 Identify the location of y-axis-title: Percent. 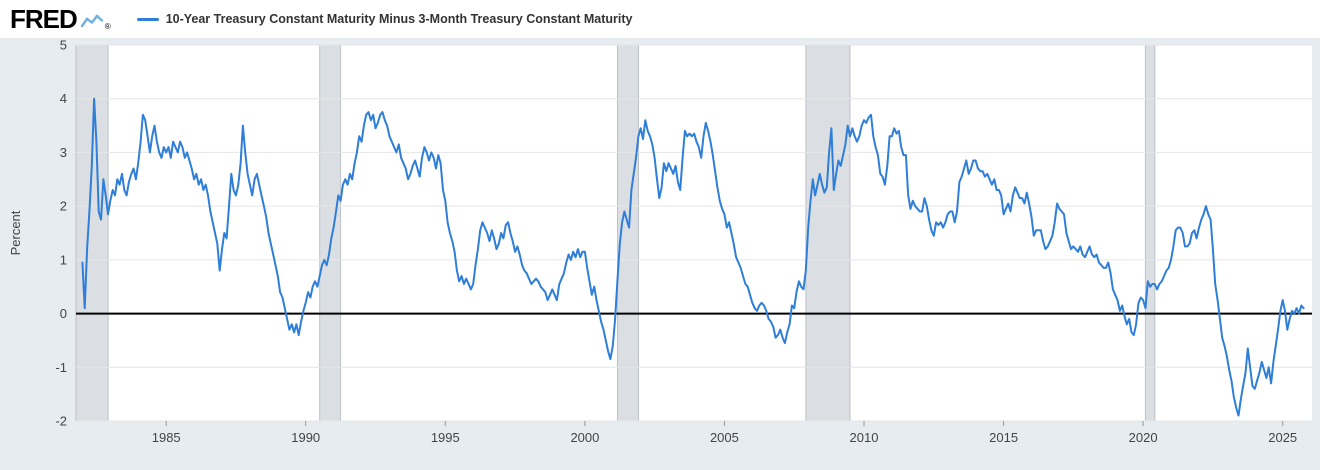
(15, 232).